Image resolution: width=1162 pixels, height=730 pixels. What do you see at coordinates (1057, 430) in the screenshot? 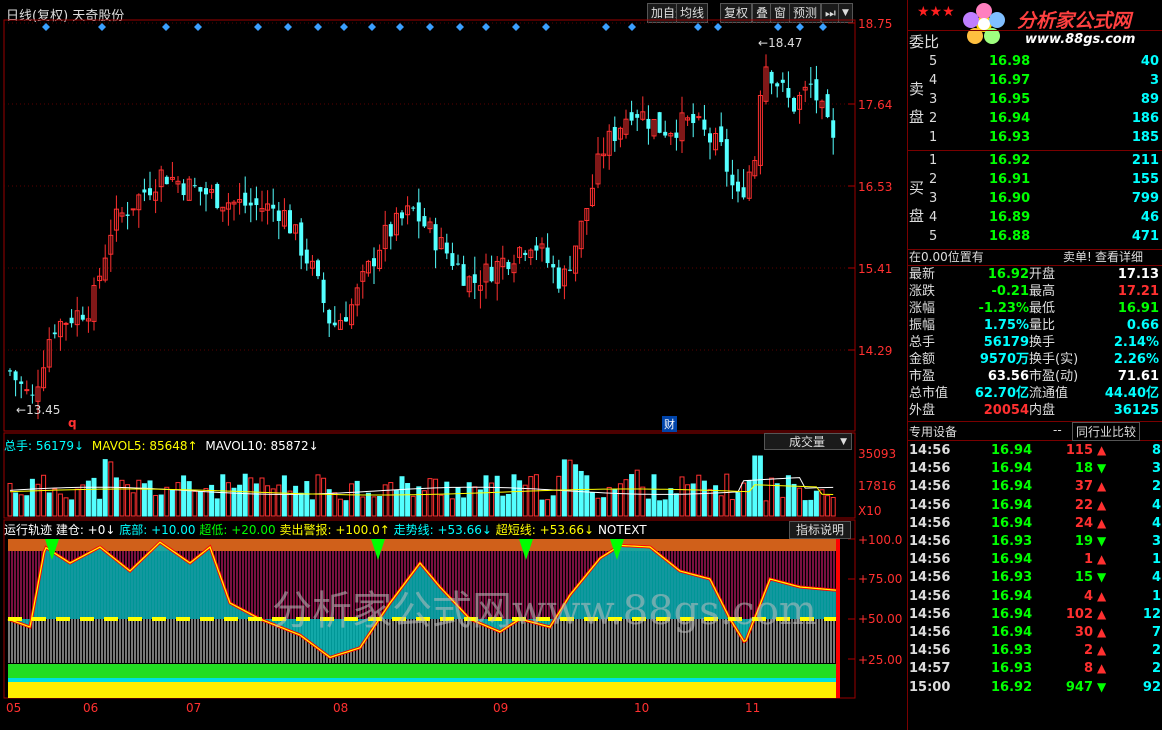
I see `tab-dash: --` at bounding box center [1057, 430].